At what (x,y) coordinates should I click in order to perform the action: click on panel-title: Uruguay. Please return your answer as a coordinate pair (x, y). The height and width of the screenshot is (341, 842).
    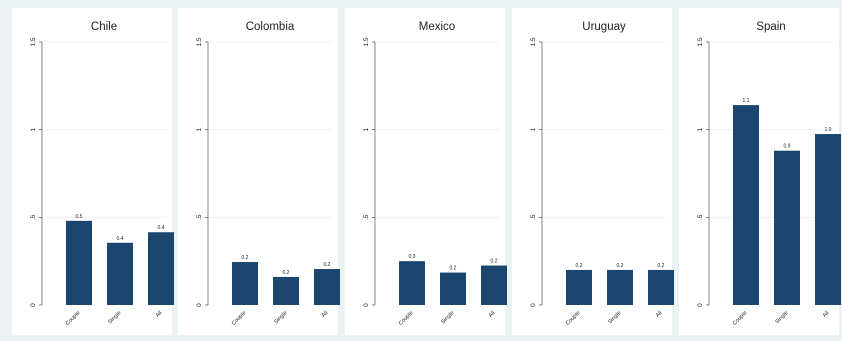
    Looking at the image, I should click on (604, 27).